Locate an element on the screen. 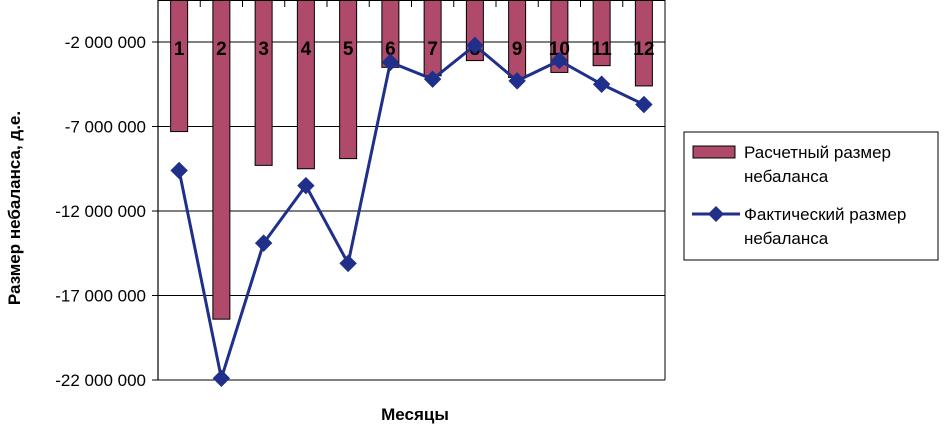 The height and width of the screenshot is (425, 949). category-label: 12 is located at coordinates (643, 49).